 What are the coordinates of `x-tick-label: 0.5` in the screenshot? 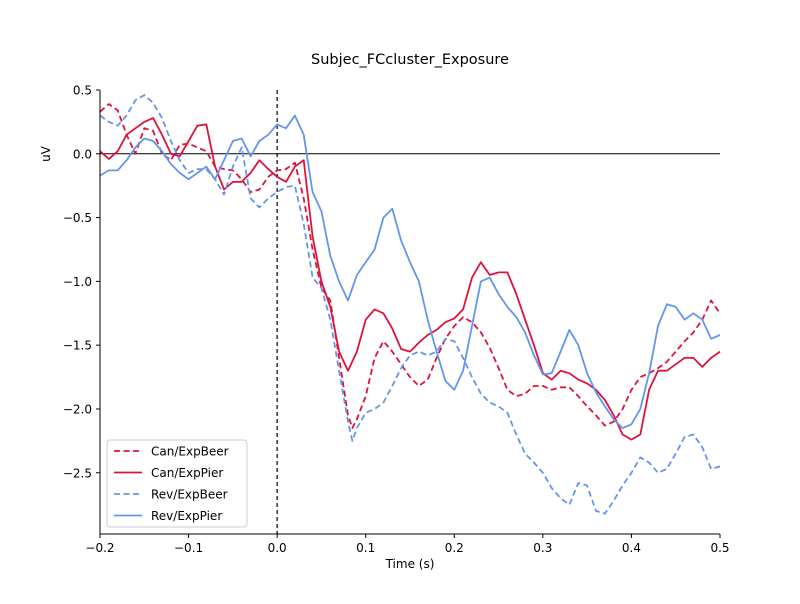 It's located at (719, 548).